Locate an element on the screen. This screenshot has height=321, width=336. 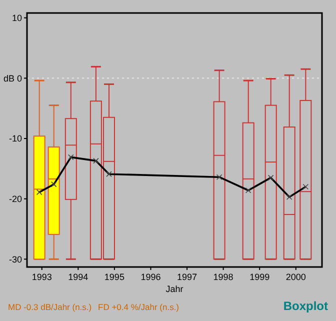
x-tick-label: 1995 is located at coordinates (114, 277).